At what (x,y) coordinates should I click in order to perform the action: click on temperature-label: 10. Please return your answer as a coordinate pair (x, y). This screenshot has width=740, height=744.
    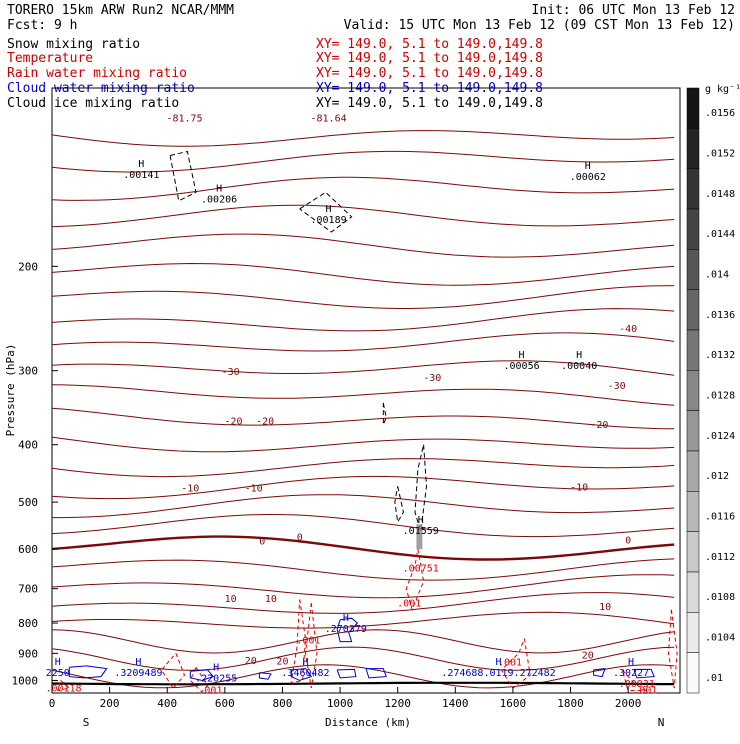
    Looking at the image, I should click on (231, 599).